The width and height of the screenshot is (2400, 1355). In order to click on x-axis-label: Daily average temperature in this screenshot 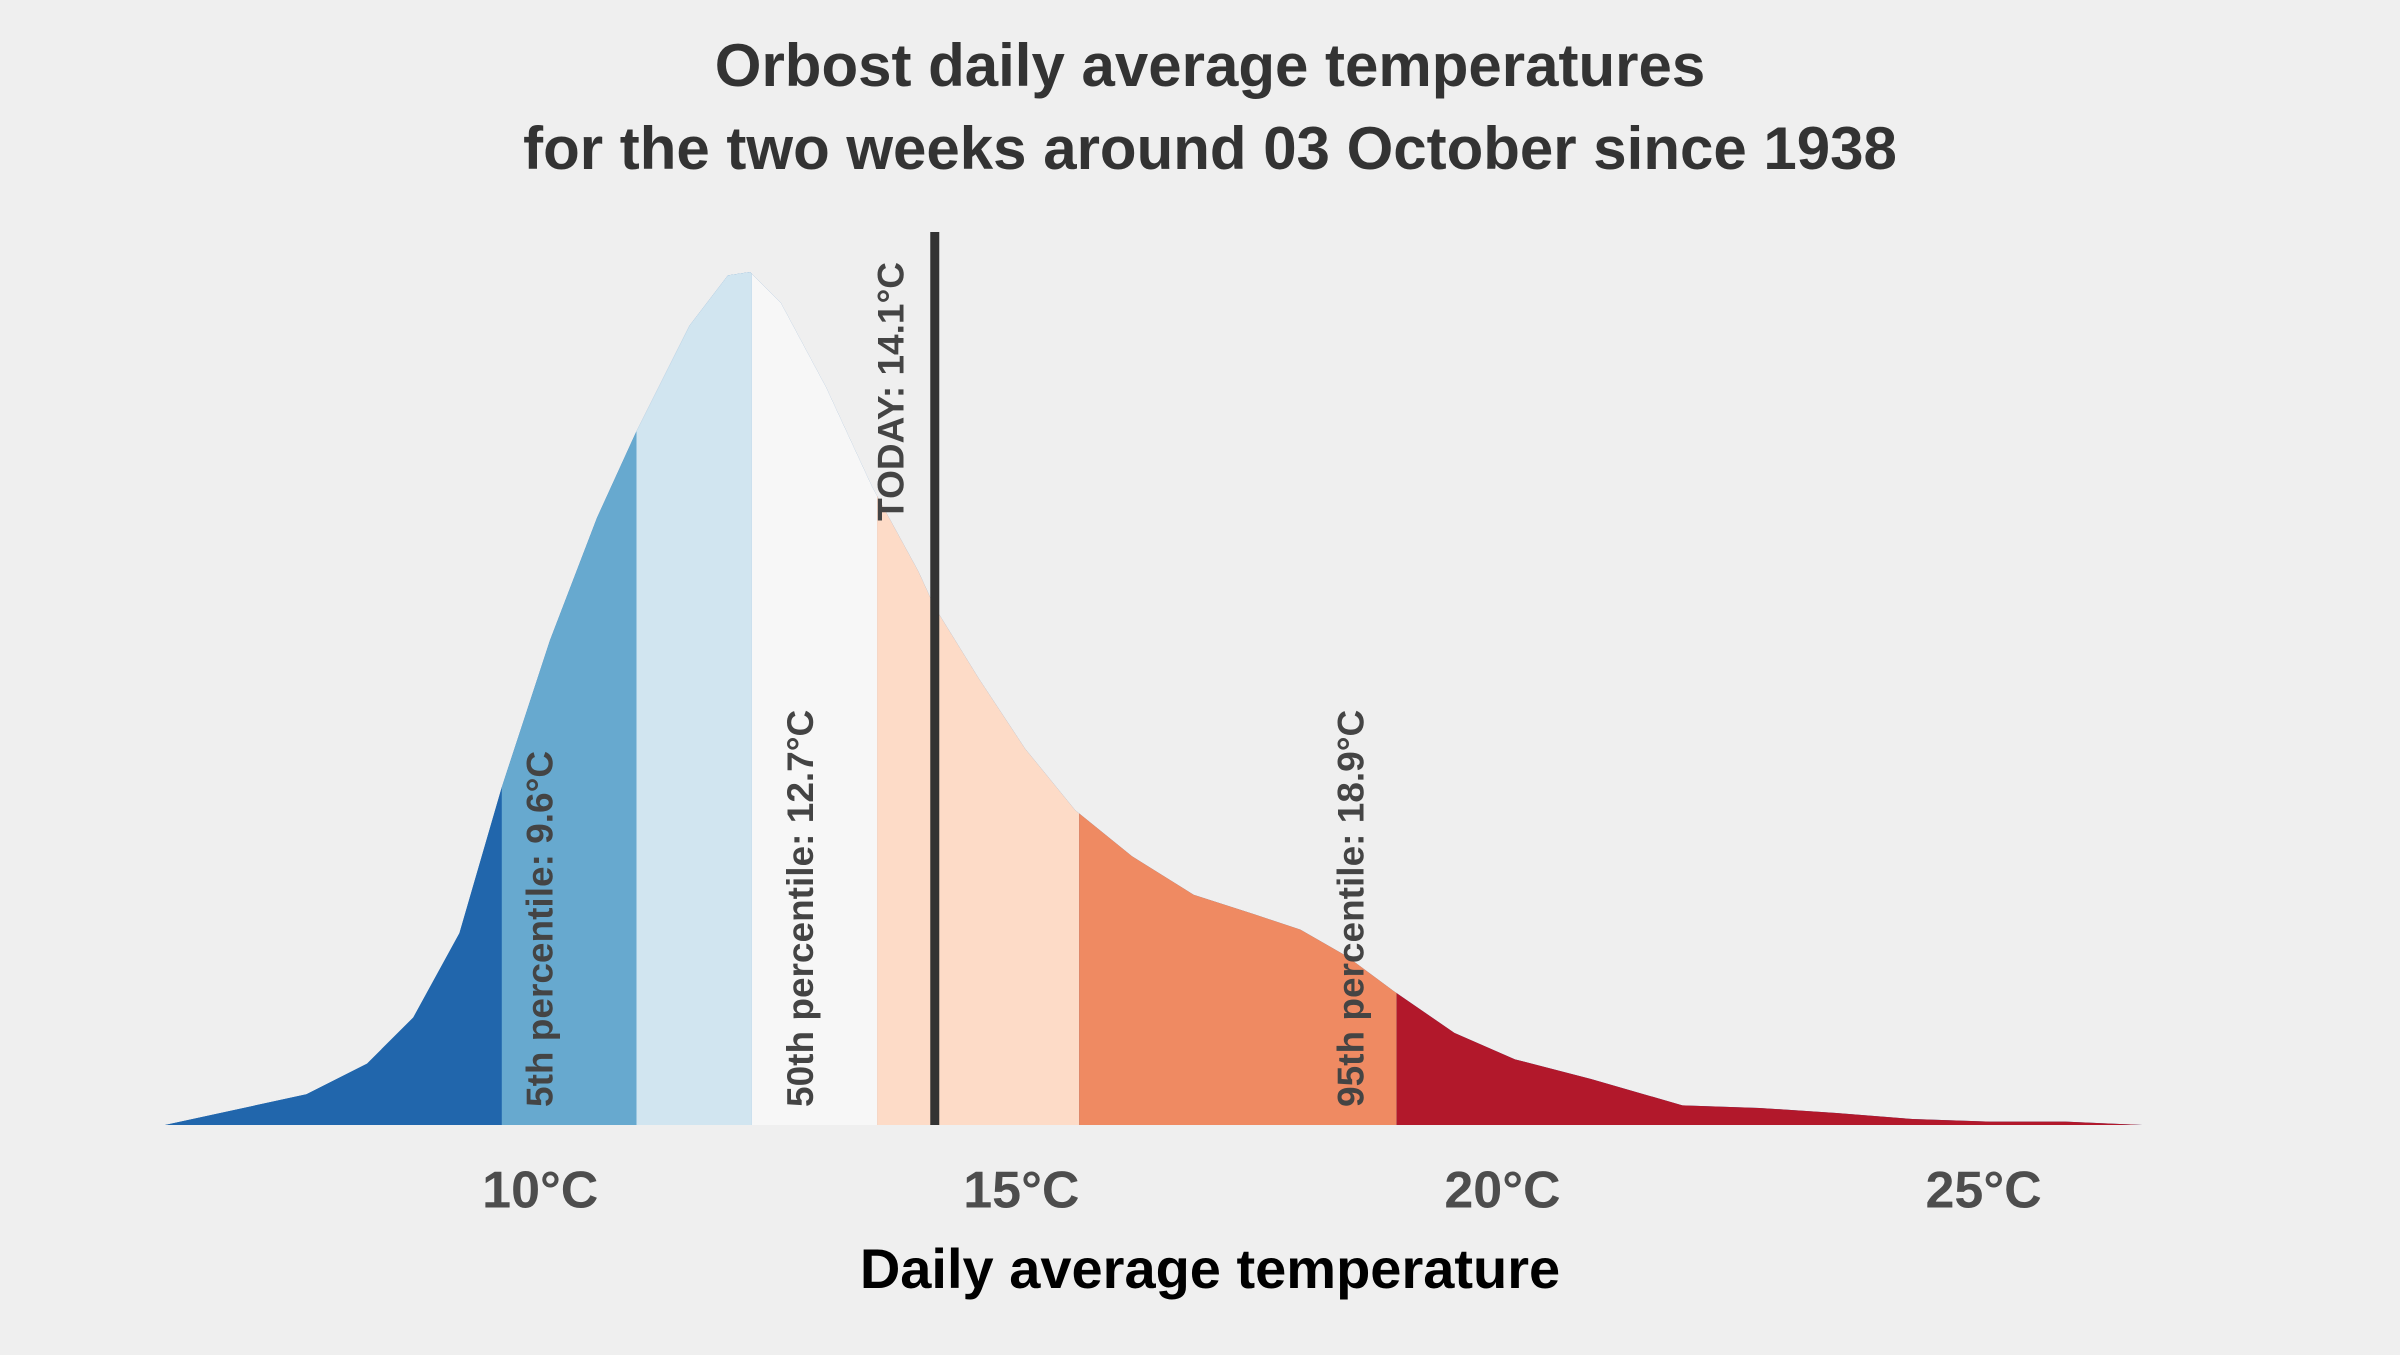, I will do `click(1210, 1268)`.